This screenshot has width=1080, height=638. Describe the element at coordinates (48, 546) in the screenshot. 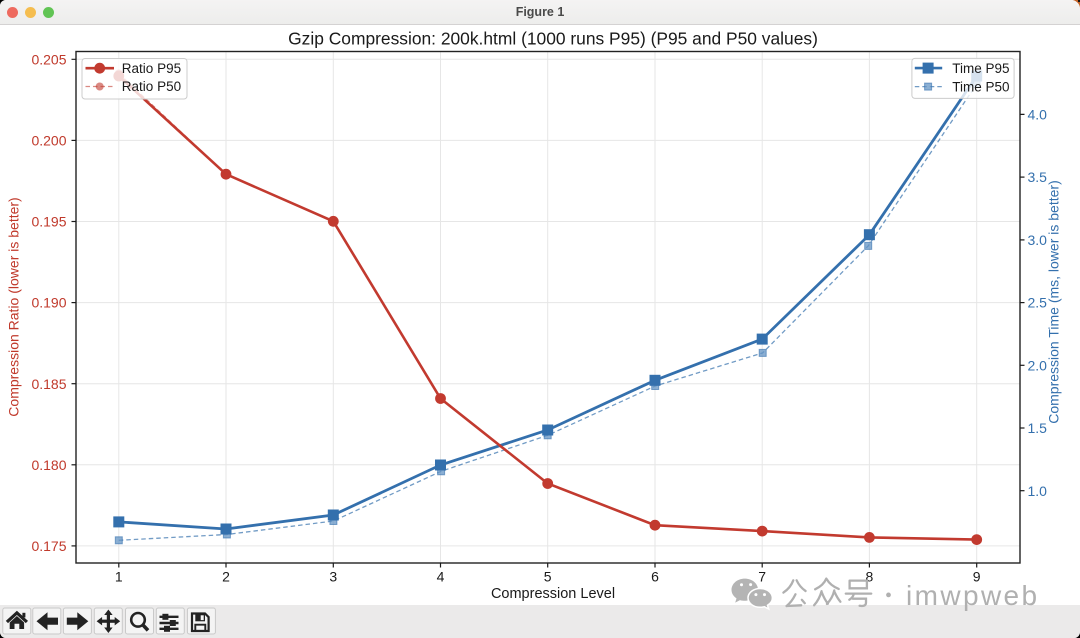

I see `svg-text: 0.175` at that location.